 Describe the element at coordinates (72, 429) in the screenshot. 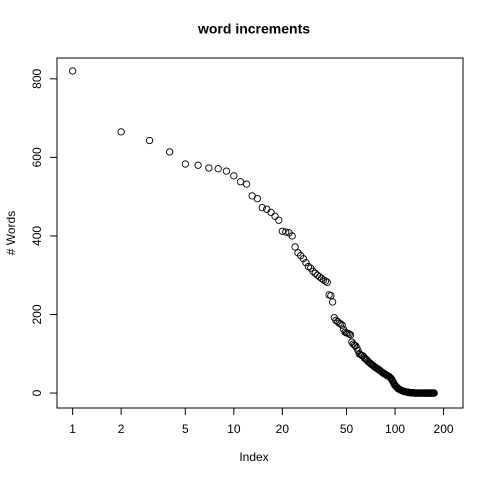

I see `x-tick-label: 1` at that location.